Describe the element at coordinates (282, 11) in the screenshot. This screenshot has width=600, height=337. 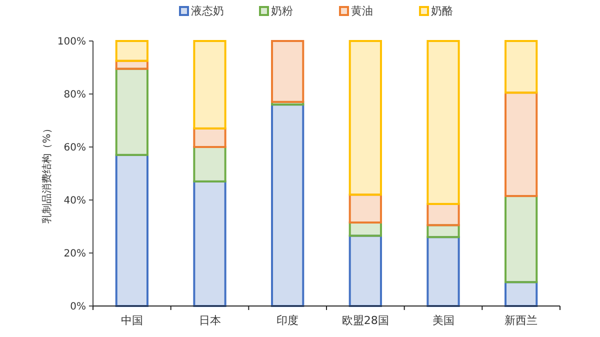
I see `legend-label: 奶粉` at that location.